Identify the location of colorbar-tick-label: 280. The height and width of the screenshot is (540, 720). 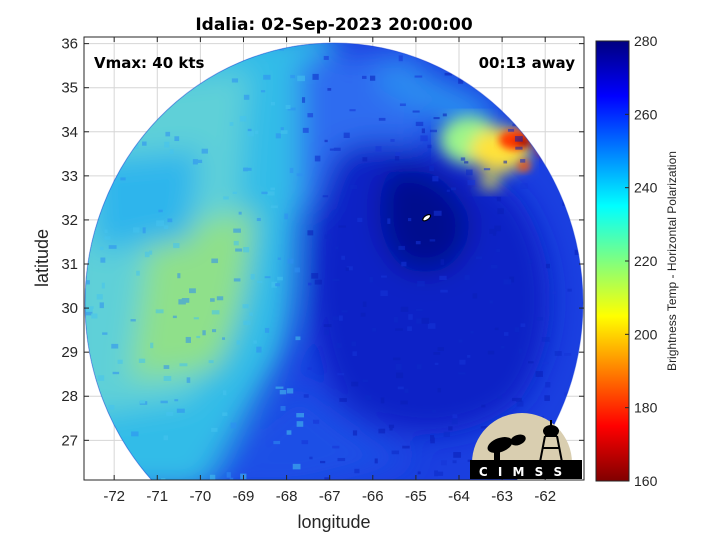
(646, 41).